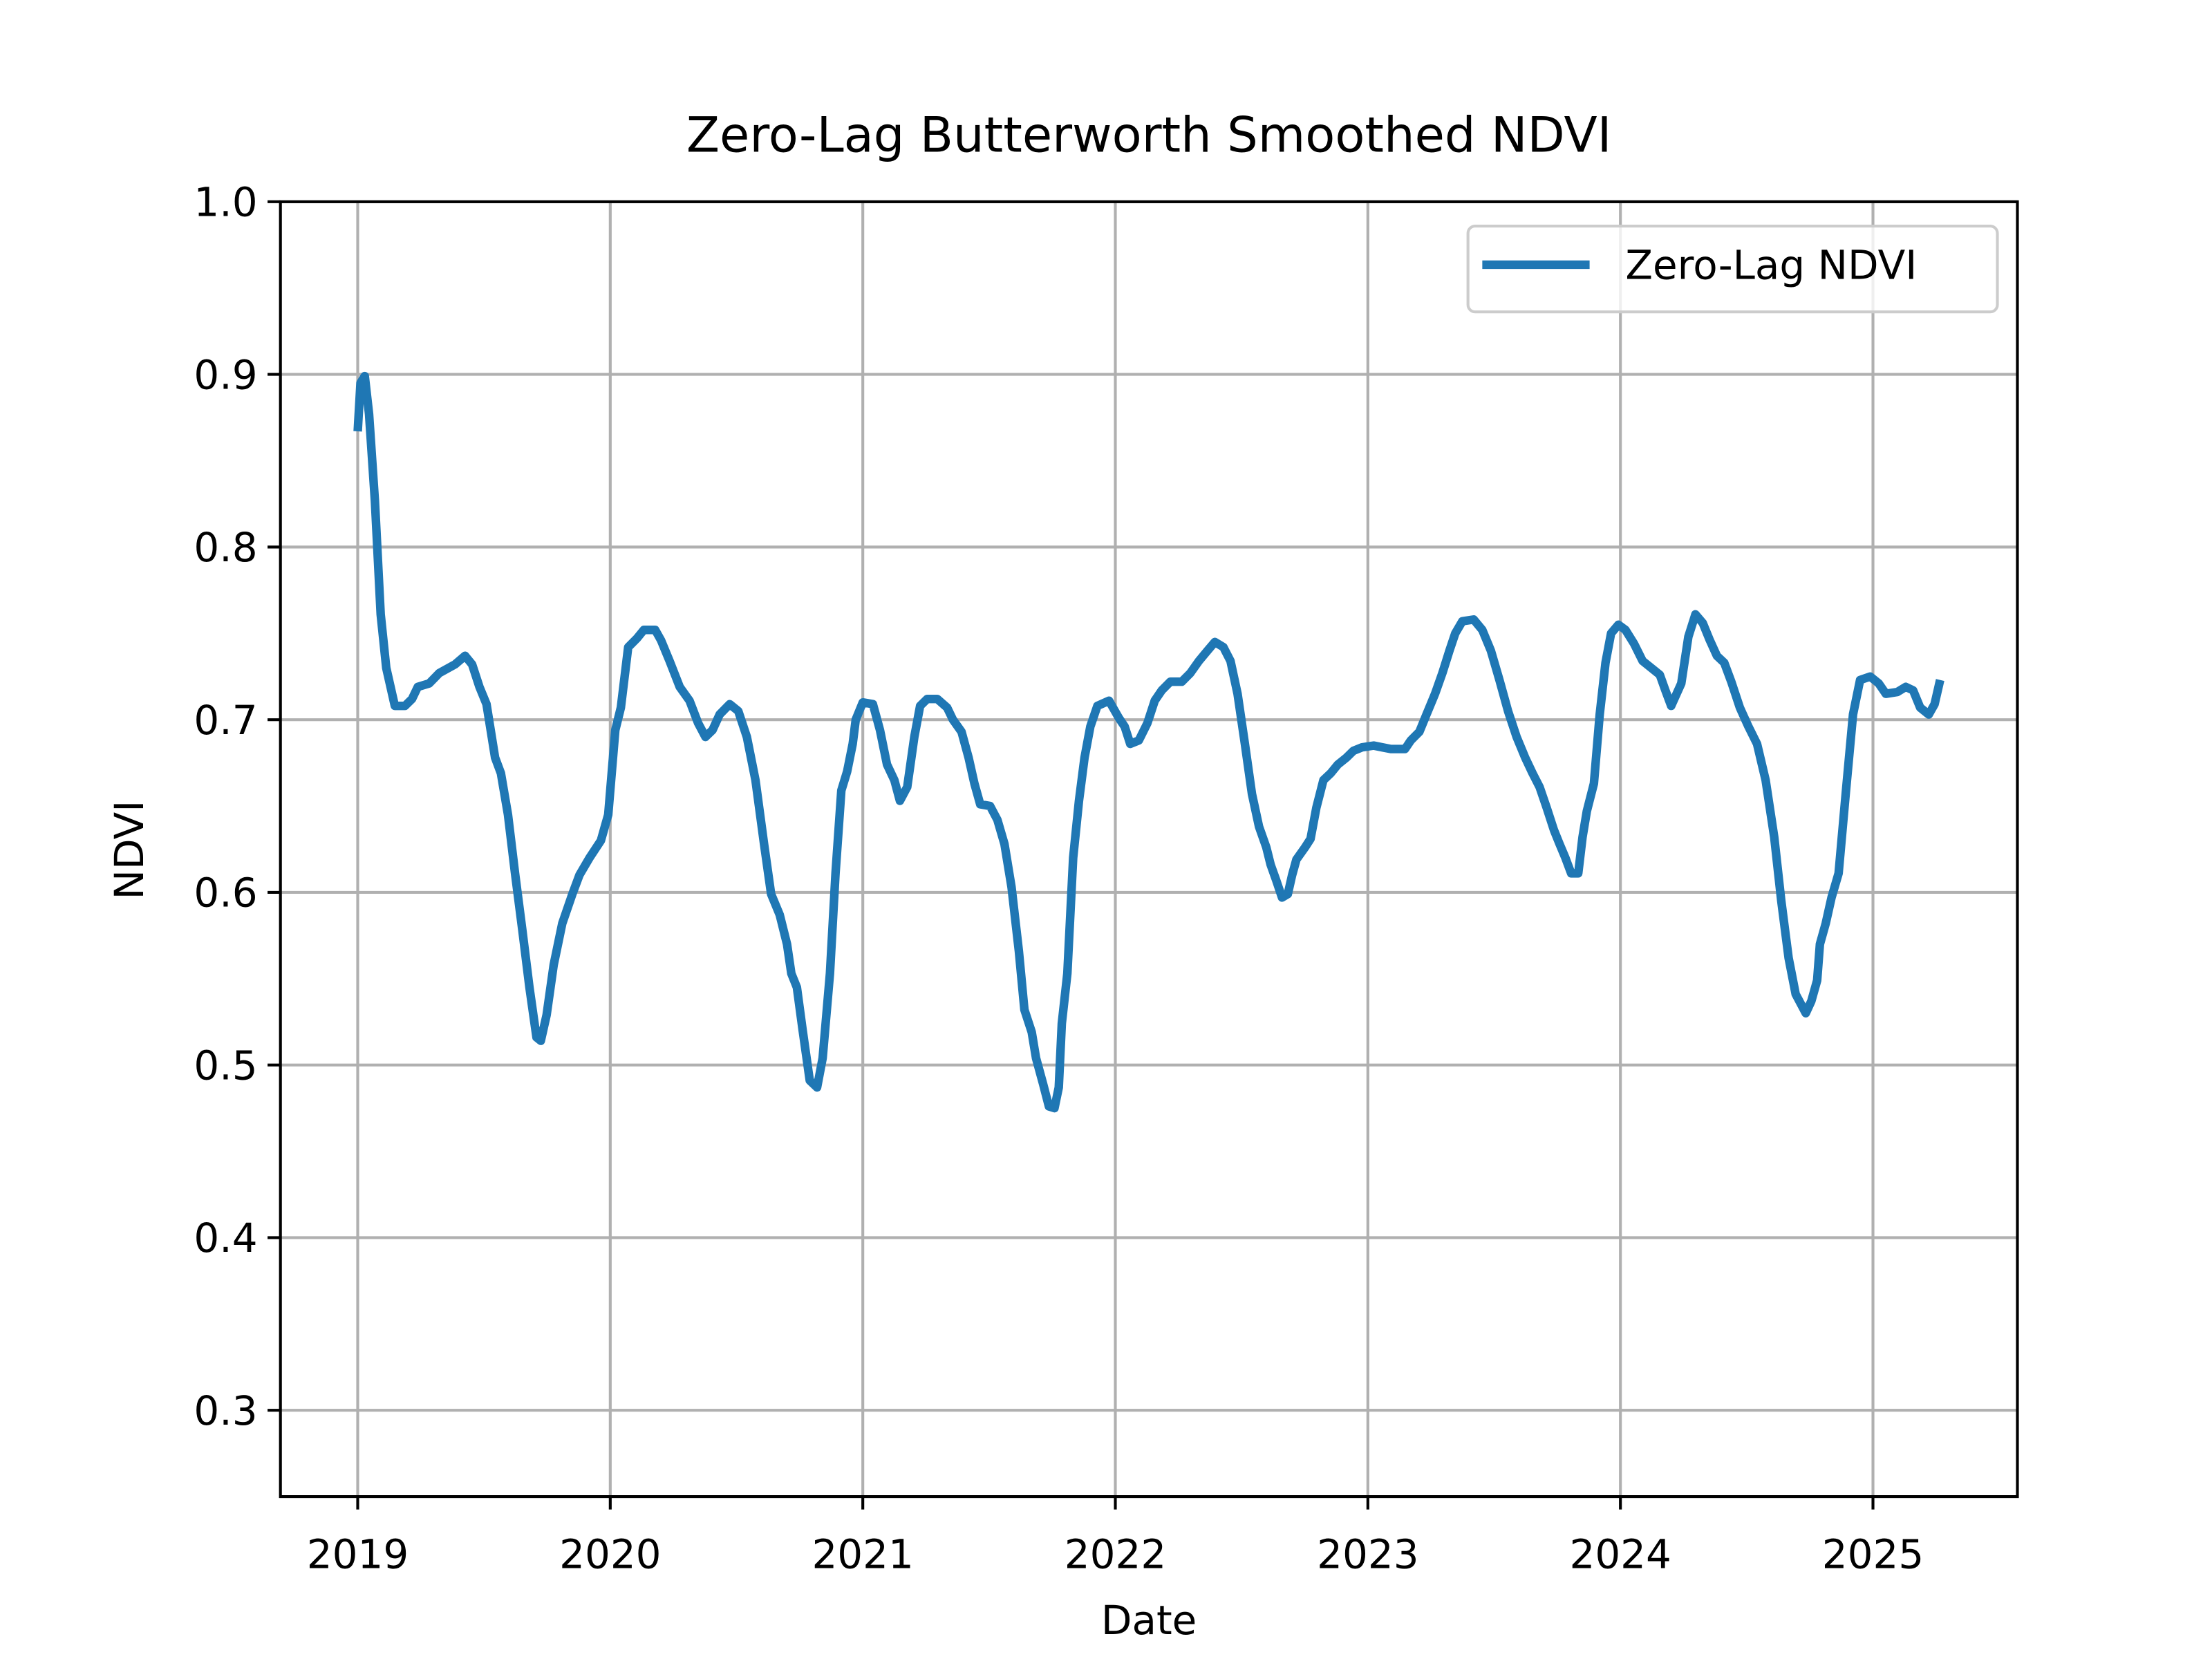  I want to click on chart-title: Zero-Lag Butterworth Smoothed NDVI, so click(1149, 134).